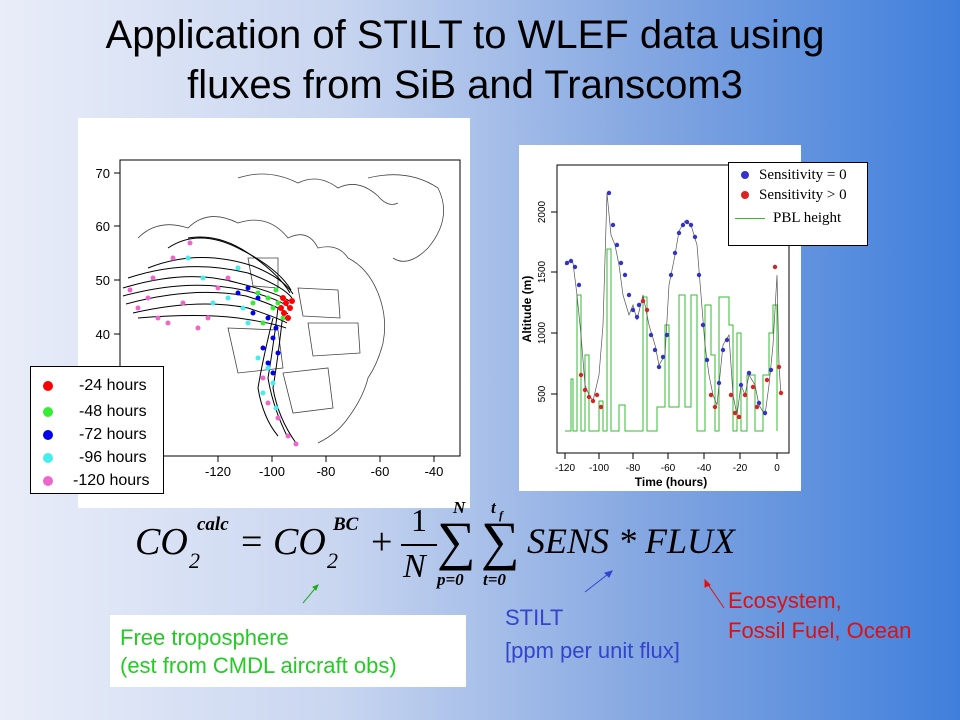  Describe the element at coordinates (161, 542) in the screenshot. I see `eq-co2-lhs: CO` at that location.